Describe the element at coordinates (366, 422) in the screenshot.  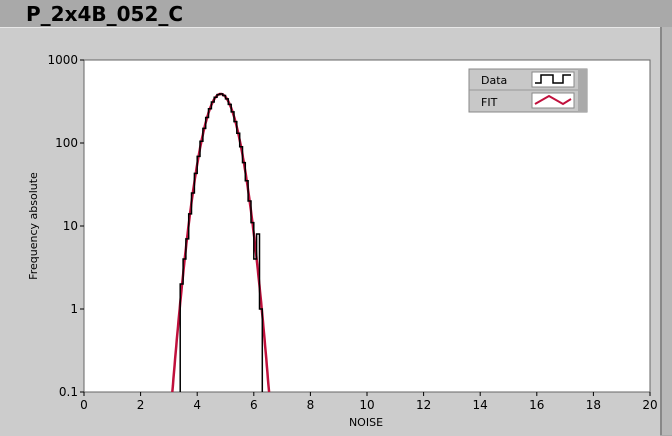
I see `x-axis-label: NOISE` at that location.